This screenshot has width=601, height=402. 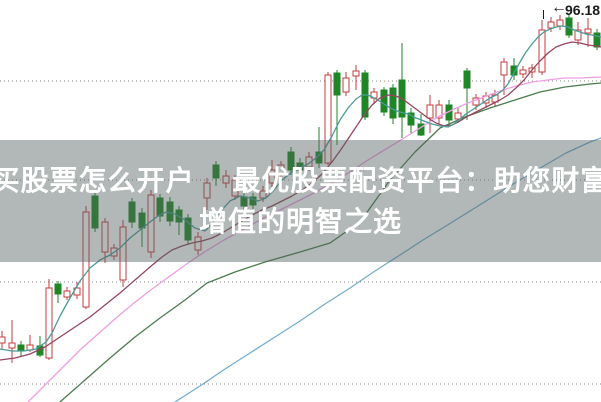 I want to click on arrow-left-icon: ←, so click(x=559, y=8).